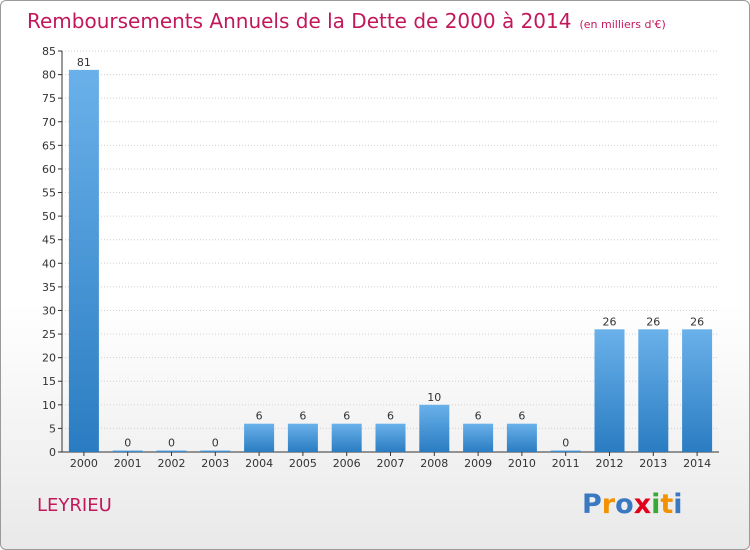 Image resolution: width=750 pixels, height=550 pixels. Describe the element at coordinates (84, 62) in the screenshot. I see `data-label: 81` at that location.